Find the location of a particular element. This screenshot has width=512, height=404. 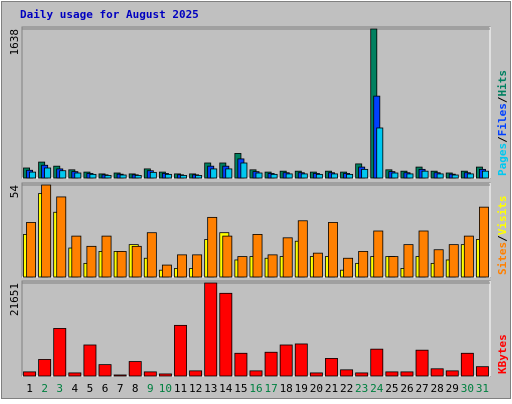

x-tick-label: 22 is located at coordinates (346, 388).